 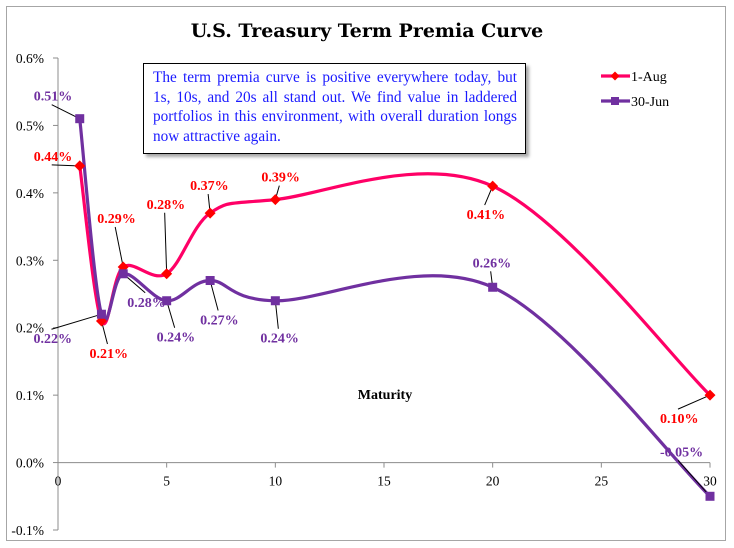 I want to click on chart-title: U.S. Treasury Term Premia Curve, so click(x=367, y=31).